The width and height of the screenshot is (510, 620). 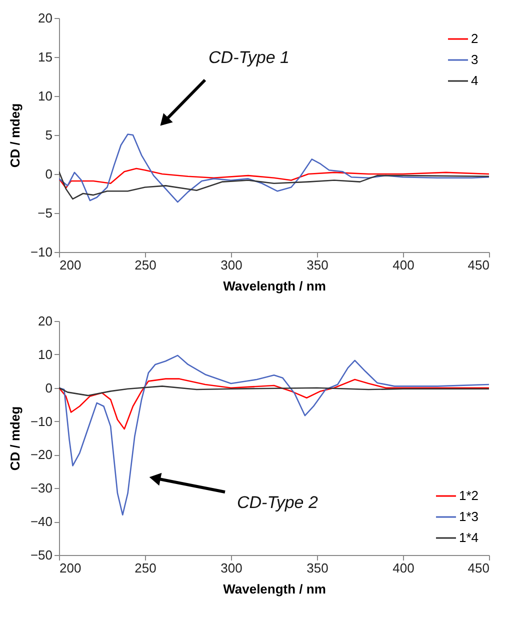 I want to click on annotation: CD-Type 2, so click(x=277, y=502).